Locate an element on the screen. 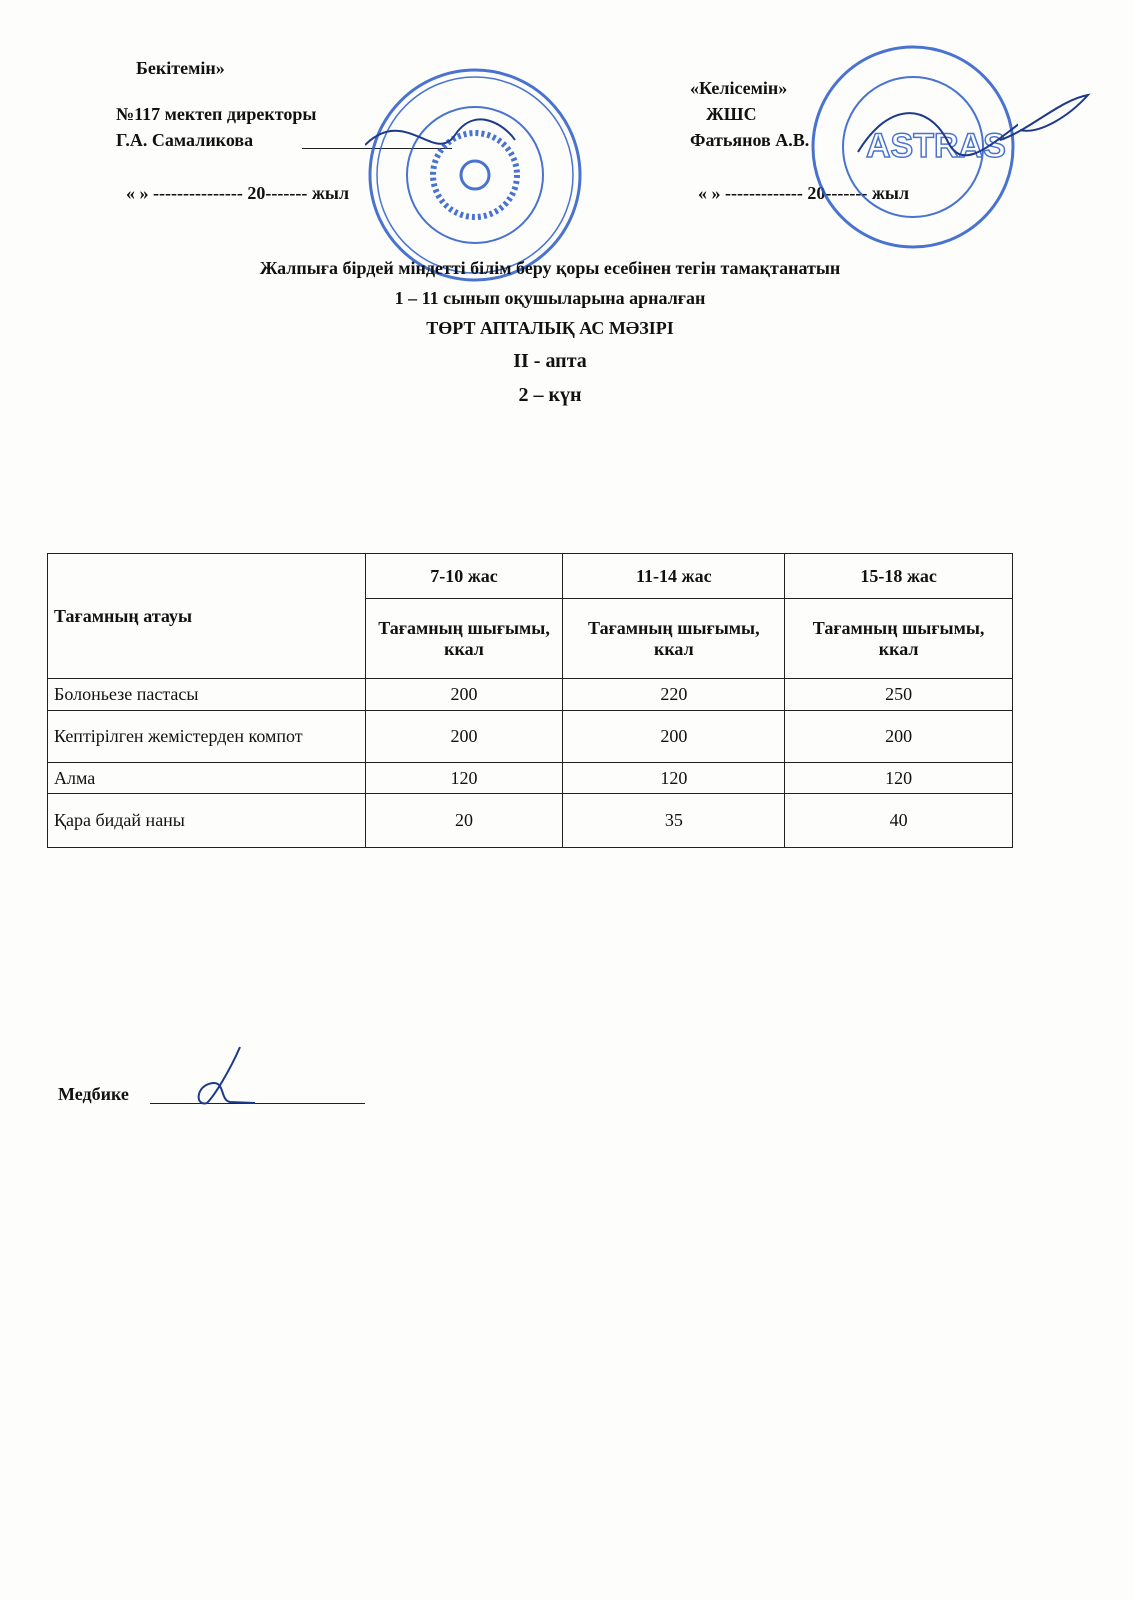  header-age-group: 11-14 жас is located at coordinates (674, 576).